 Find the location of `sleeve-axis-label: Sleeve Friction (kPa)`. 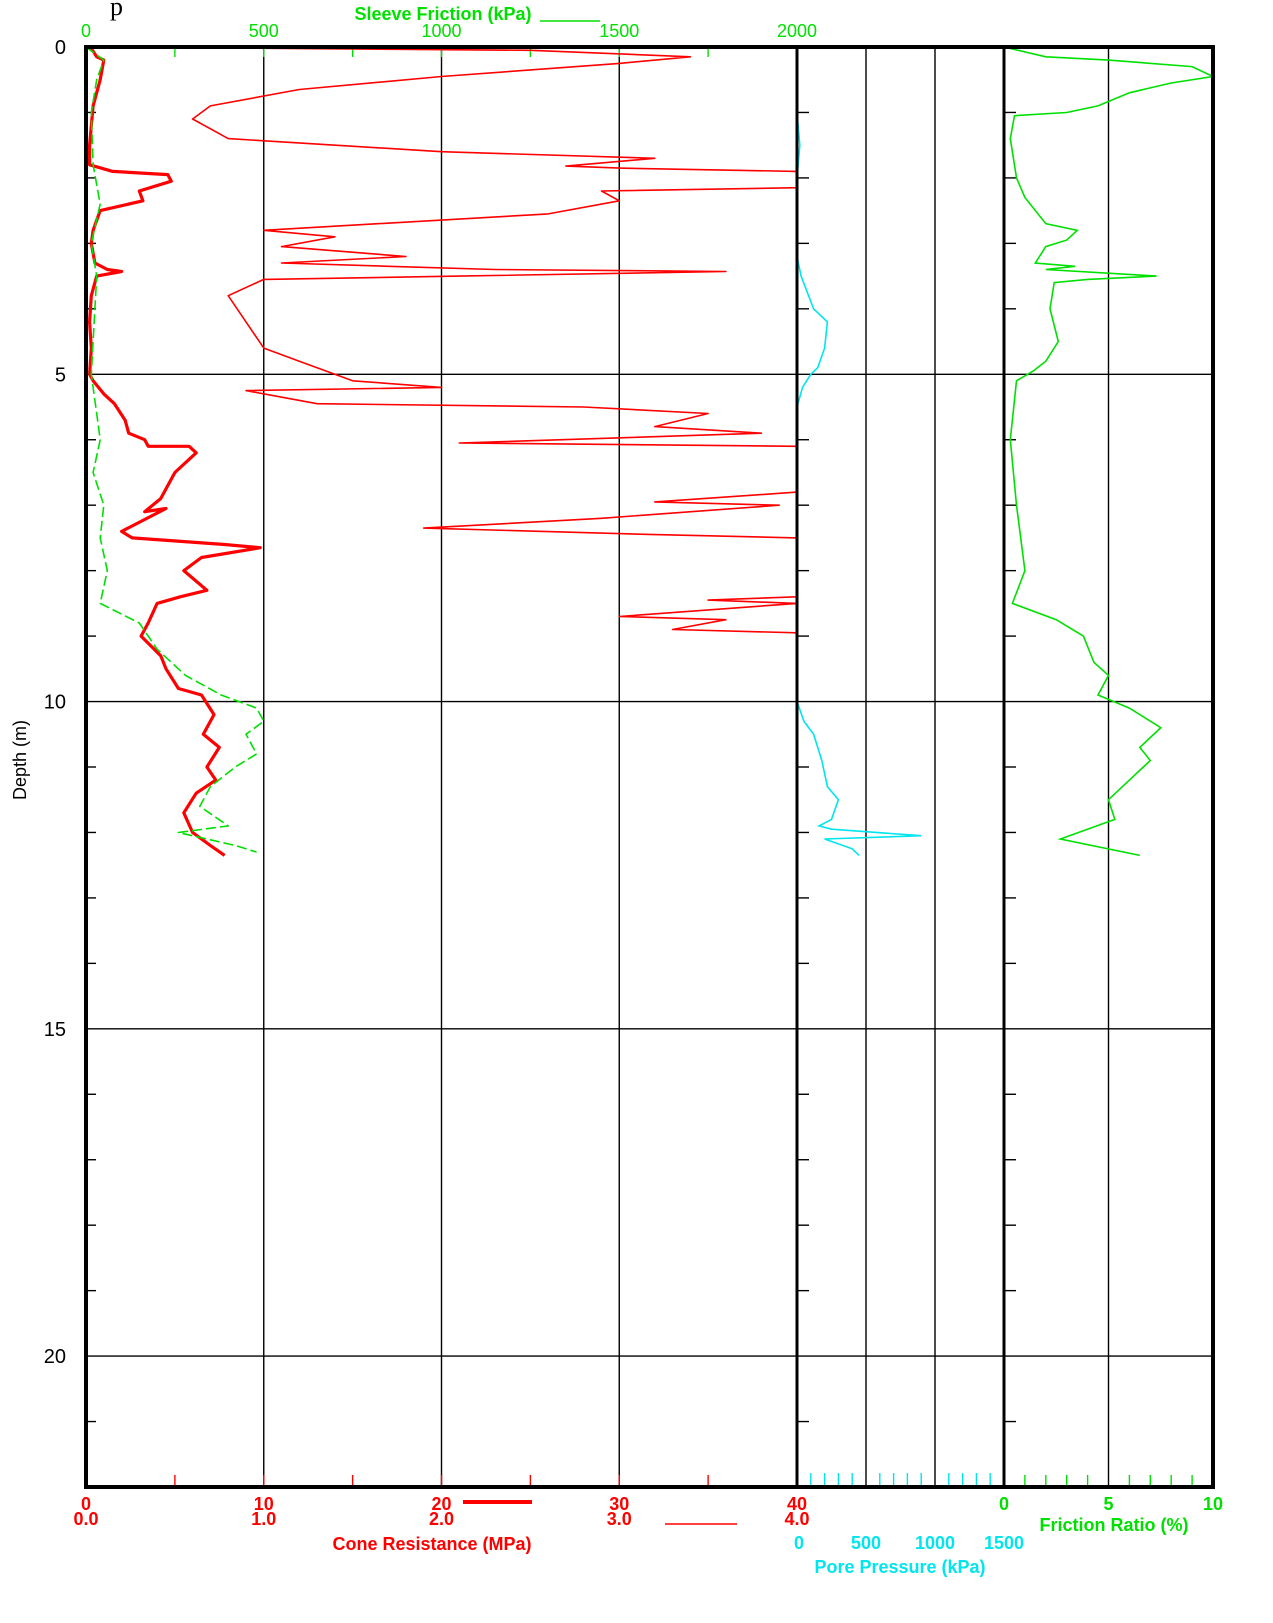

sleeve-axis-label: Sleeve Friction (kPa) is located at coordinates (442, 14).